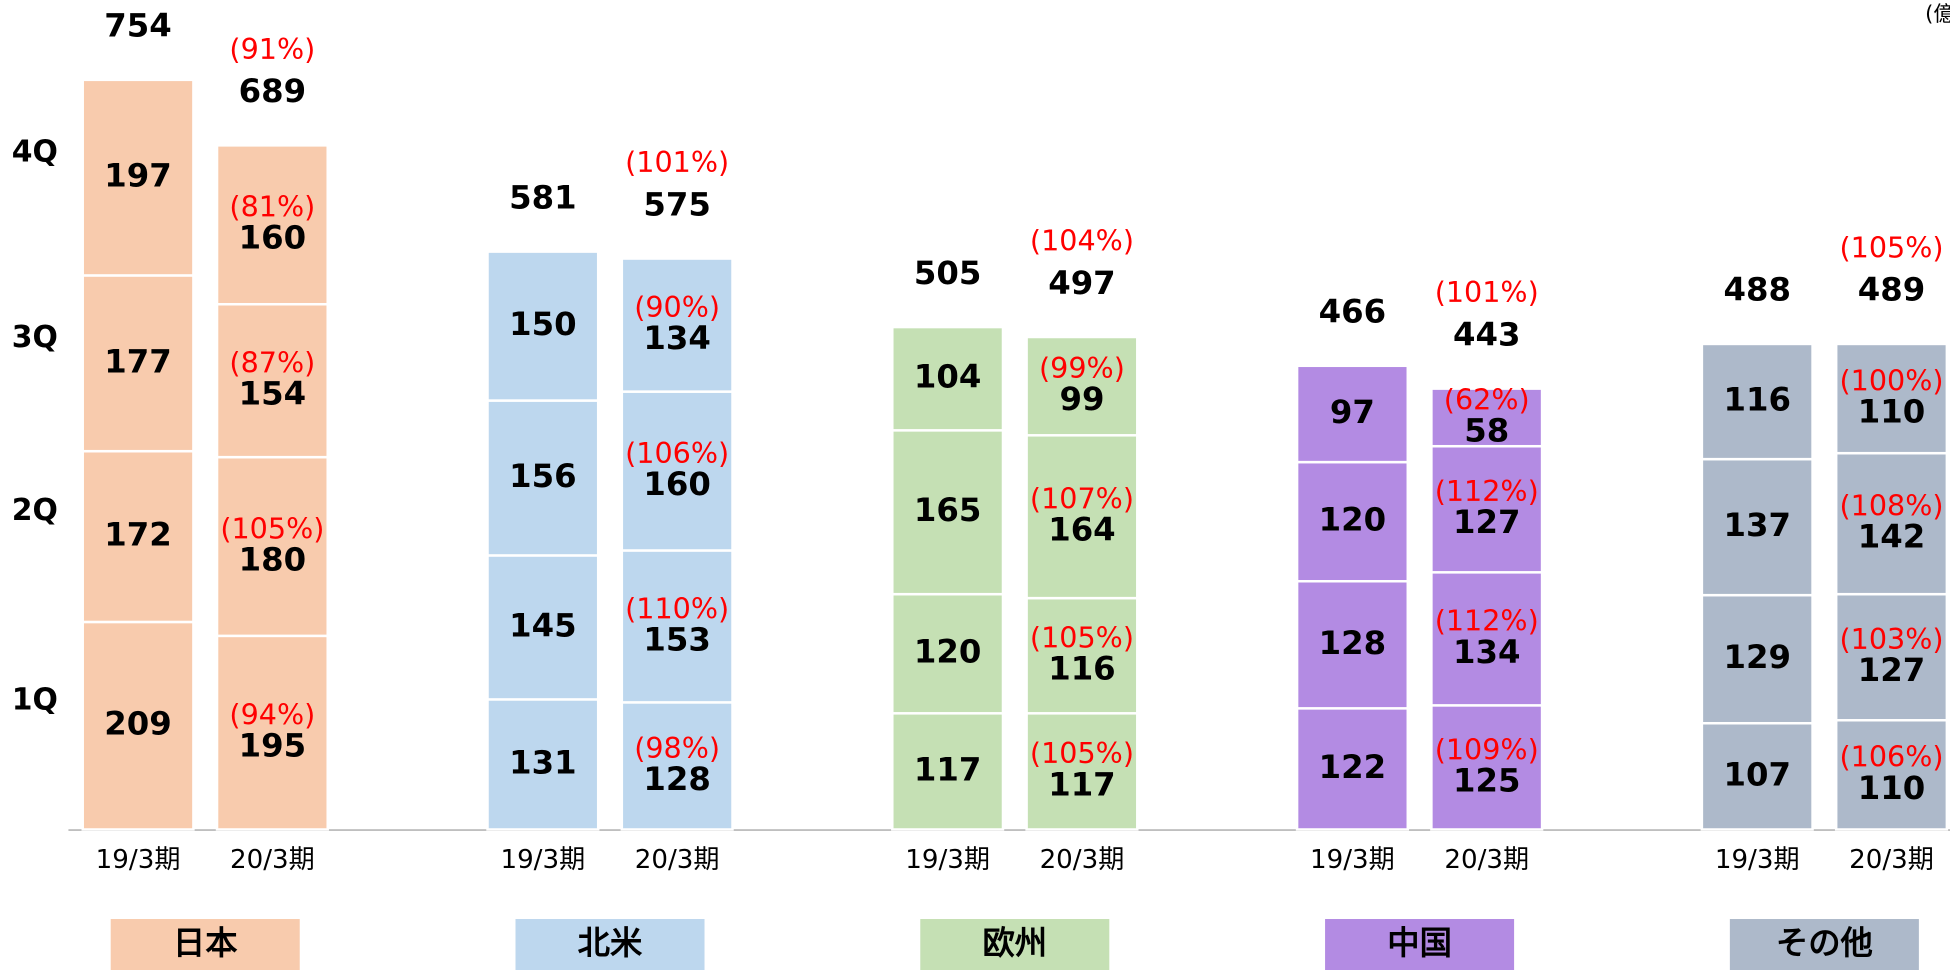  I want to click on region-label: 中国, so click(1419, 943).